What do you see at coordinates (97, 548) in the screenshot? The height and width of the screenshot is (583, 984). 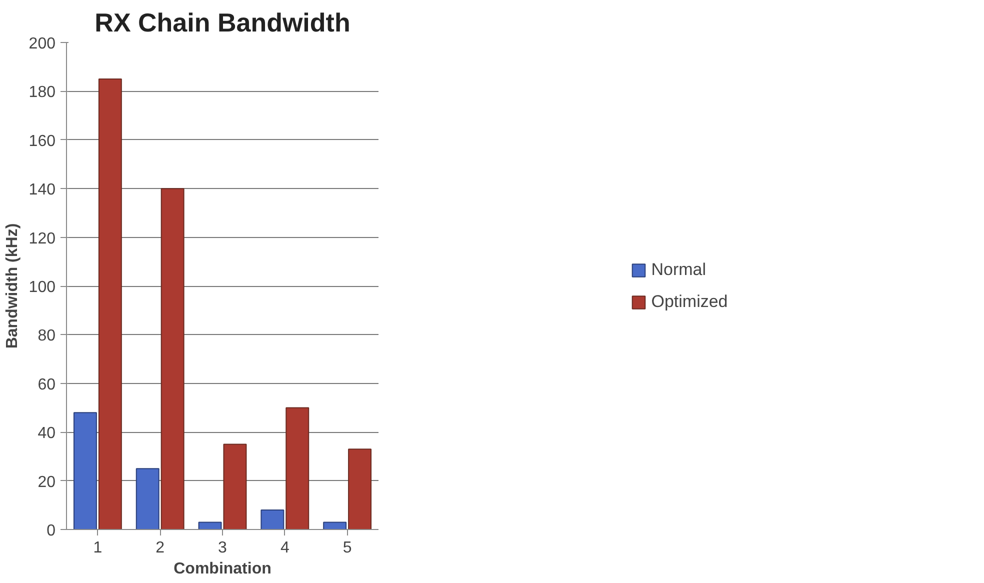 I see `x-tick-label: 1` at bounding box center [97, 548].